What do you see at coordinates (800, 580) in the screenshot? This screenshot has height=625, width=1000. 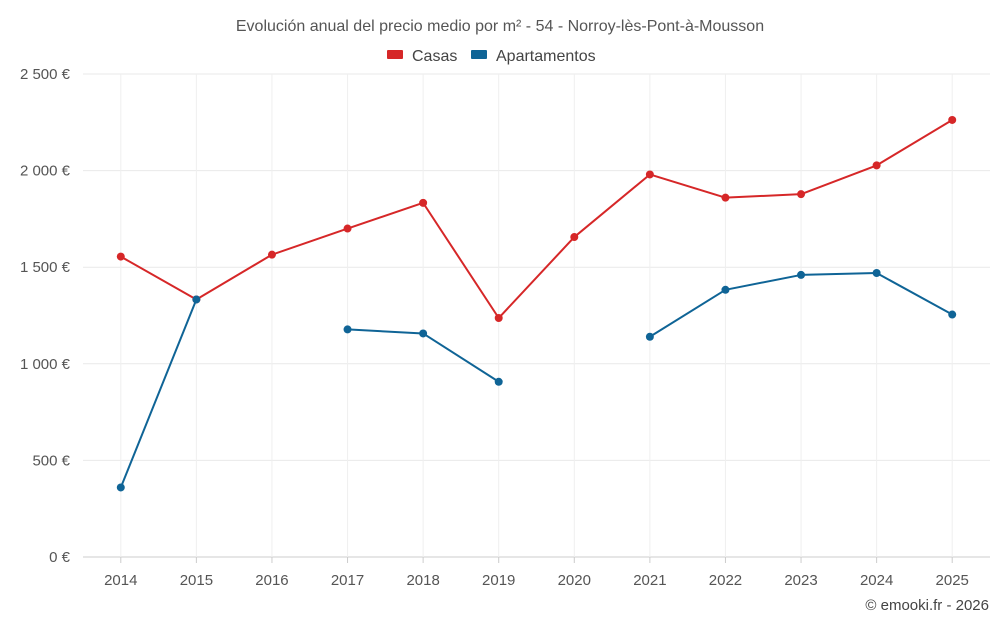 I see `x-tick-label: 2023` at bounding box center [800, 580].